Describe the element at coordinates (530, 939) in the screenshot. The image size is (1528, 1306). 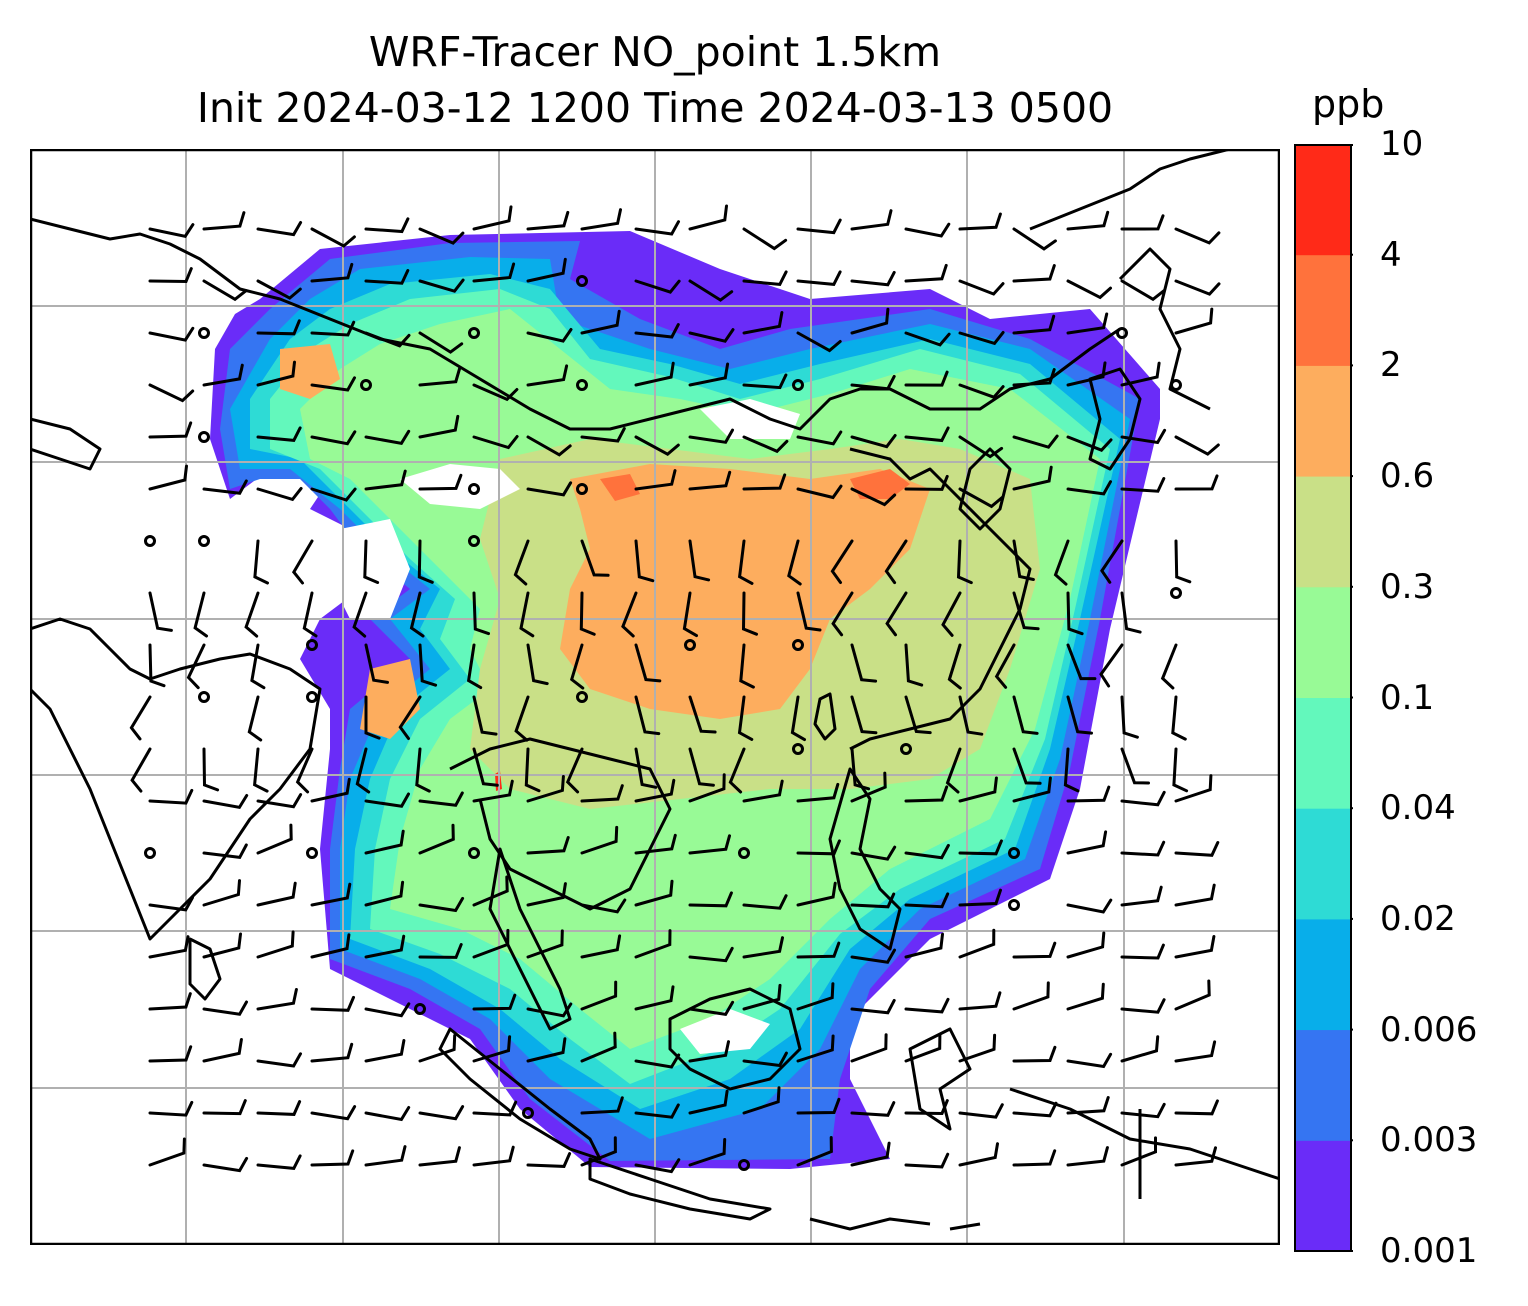
I see `coastline-malay` at that location.